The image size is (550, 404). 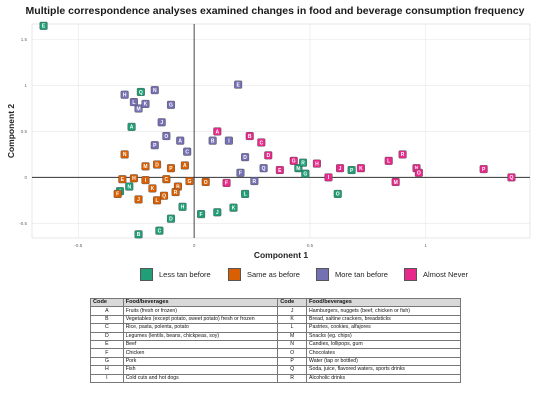 What do you see at coordinates (194, 245) in the screenshot?
I see `x-tick-label: 0` at bounding box center [194, 245].